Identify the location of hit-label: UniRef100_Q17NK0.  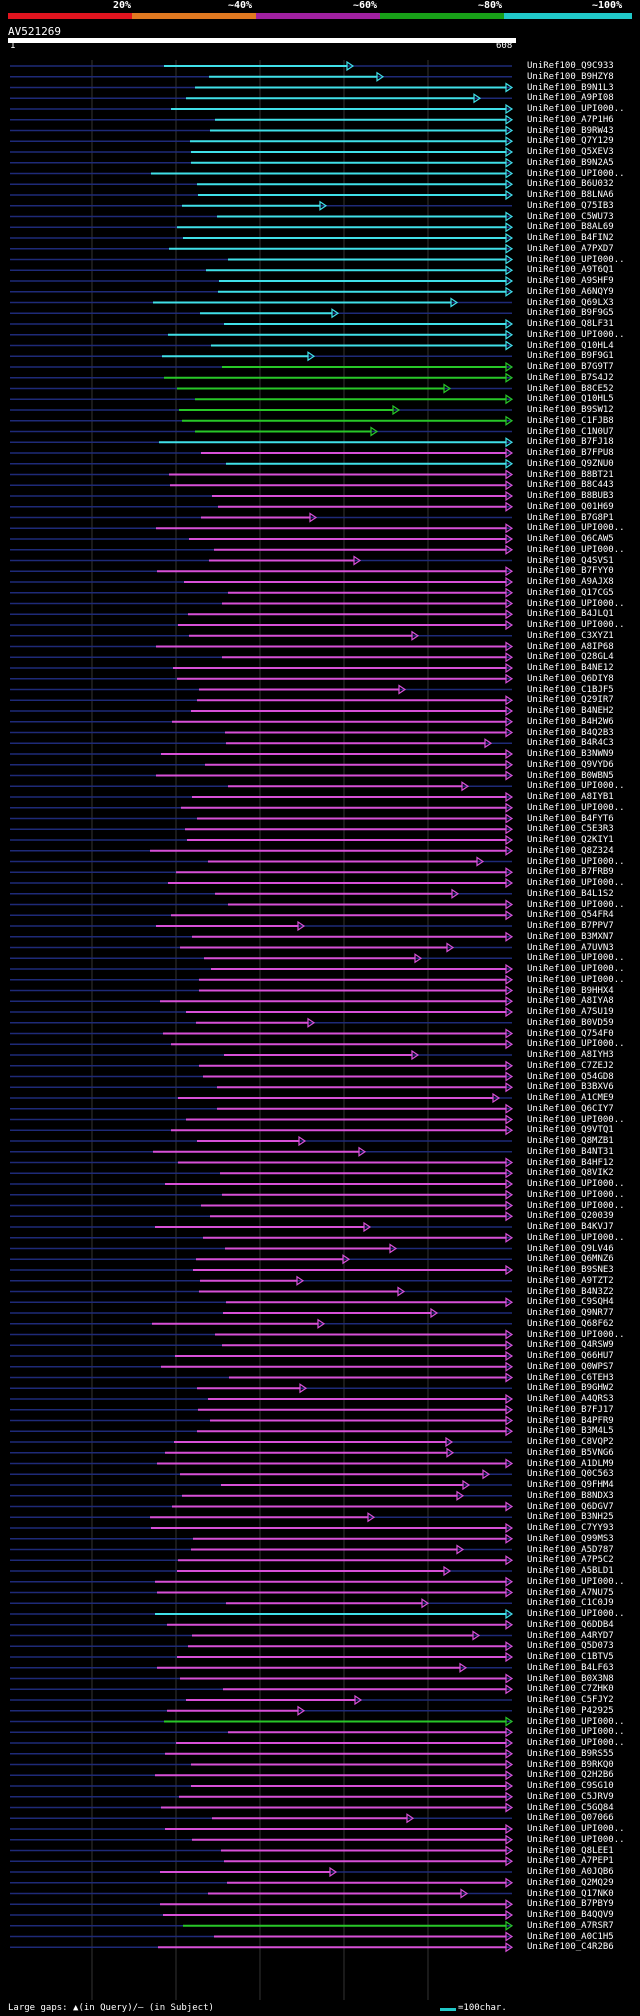
(570, 1893).